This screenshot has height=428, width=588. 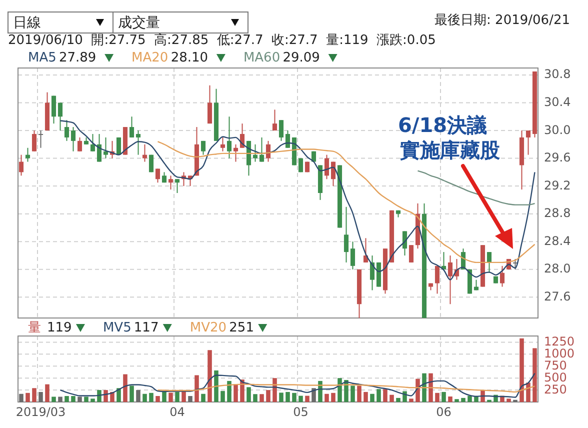 What do you see at coordinates (42, 58) in the screenshot?
I see `text: MA5` at bounding box center [42, 58].